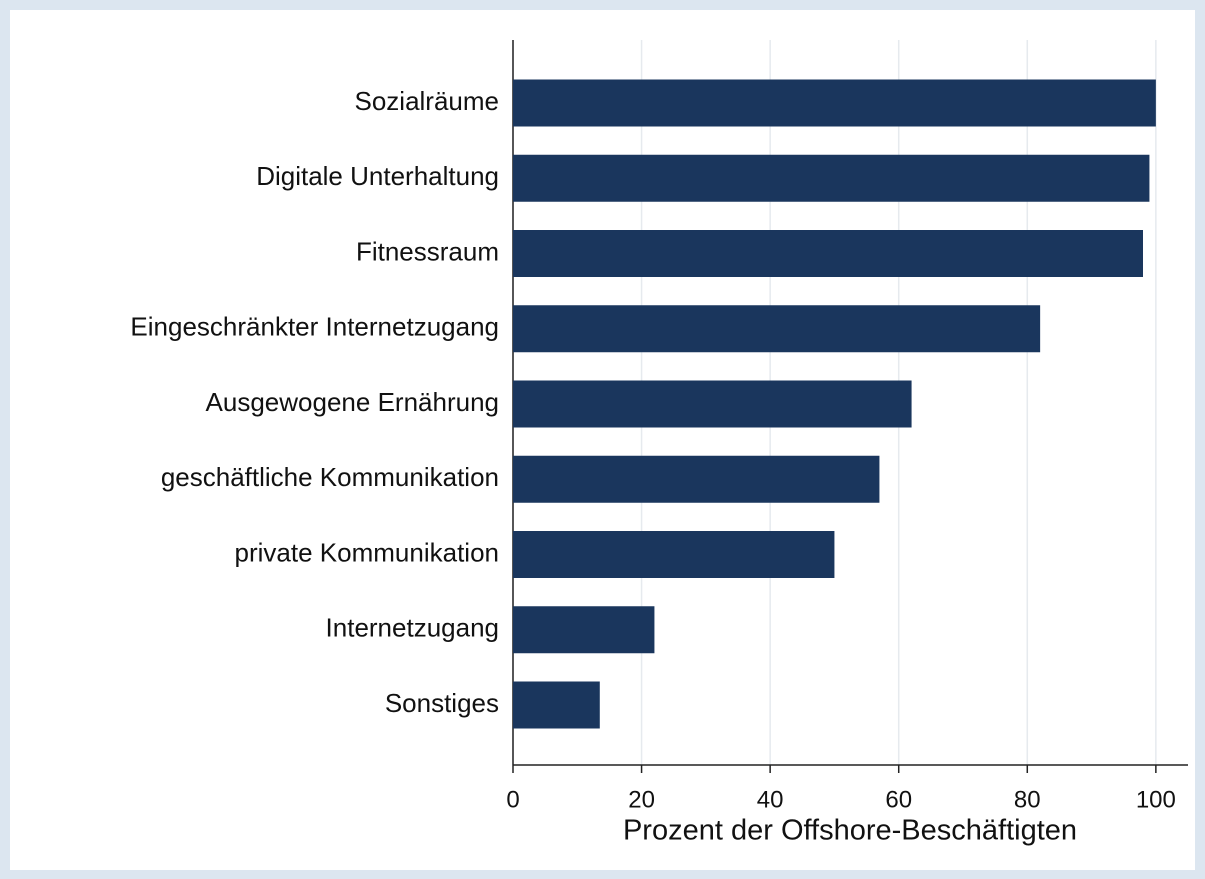  Describe the element at coordinates (1027, 799) in the screenshot. I see `x-tick-label: 80` at that location.